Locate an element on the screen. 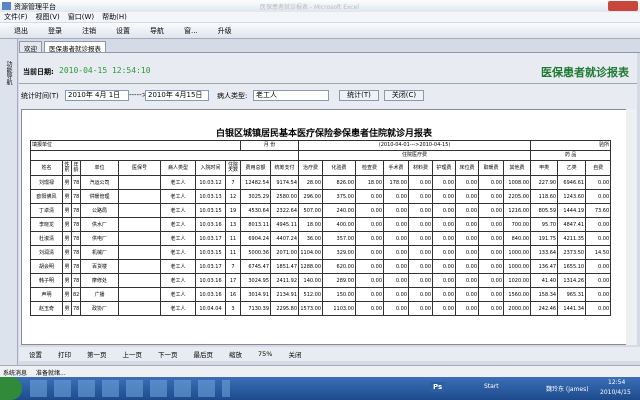 The width and height of the screenshot is (640, 400). table-cell: 2071.00 is located at coordinates (285, 252).